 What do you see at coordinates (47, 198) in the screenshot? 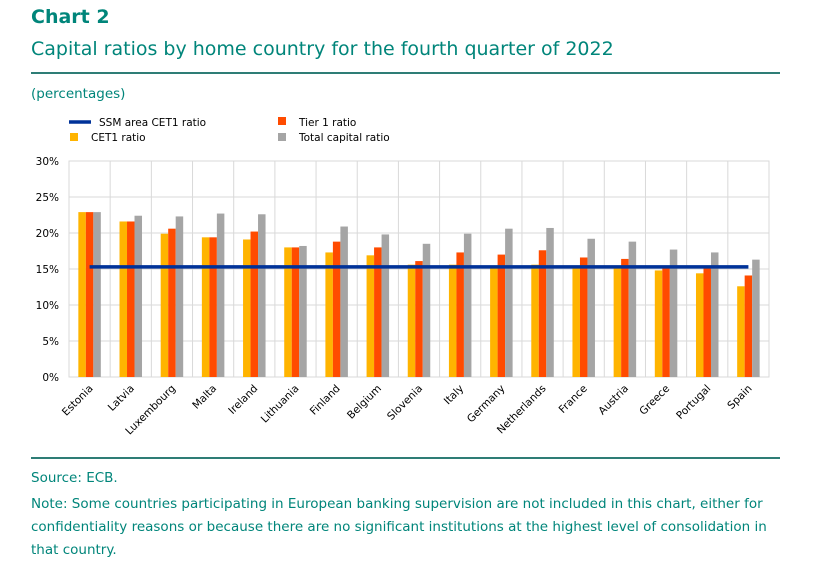
I see `y-tick-label: 25%` at bounding box center [47, 198].